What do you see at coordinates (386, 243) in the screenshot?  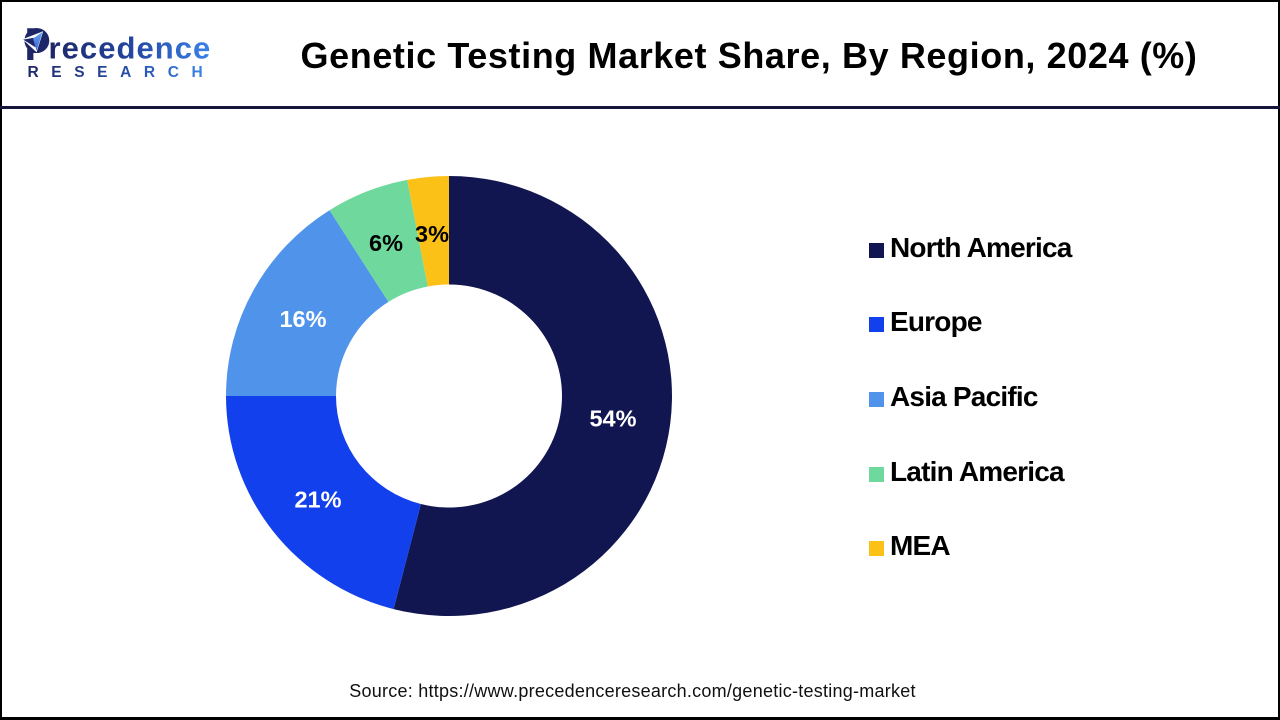 I see `svg-text: 6%` at bounding box center [386, 243].